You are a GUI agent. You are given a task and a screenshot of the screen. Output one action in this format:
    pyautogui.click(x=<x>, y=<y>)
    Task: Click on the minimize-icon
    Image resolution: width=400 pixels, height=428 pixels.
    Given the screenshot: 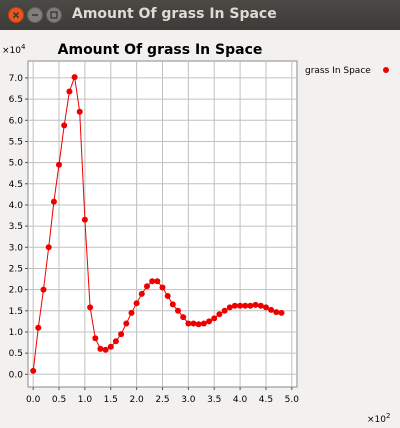 What is the action you would take?
    pyautogui.click(x=35, y=15)
    